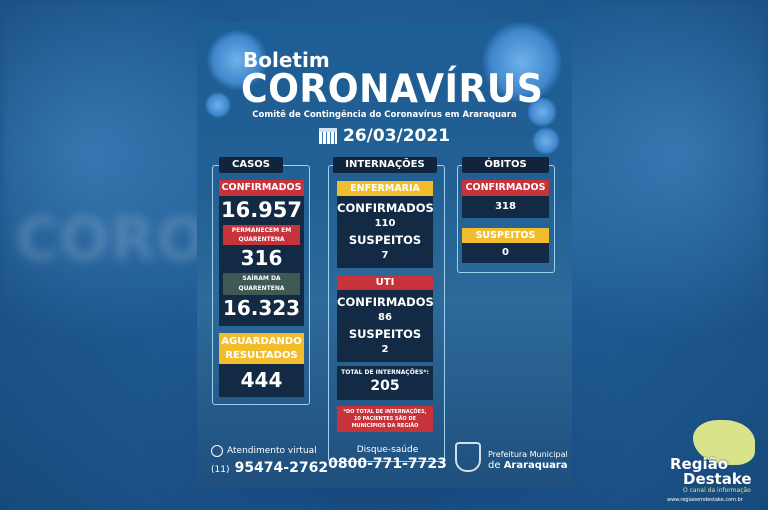 Image resolution: width=768 pixels, height=510 pixels. Describe the element at coordinates (261, 258) in the screenshot. I see `quarentena-value: 316` at that location.